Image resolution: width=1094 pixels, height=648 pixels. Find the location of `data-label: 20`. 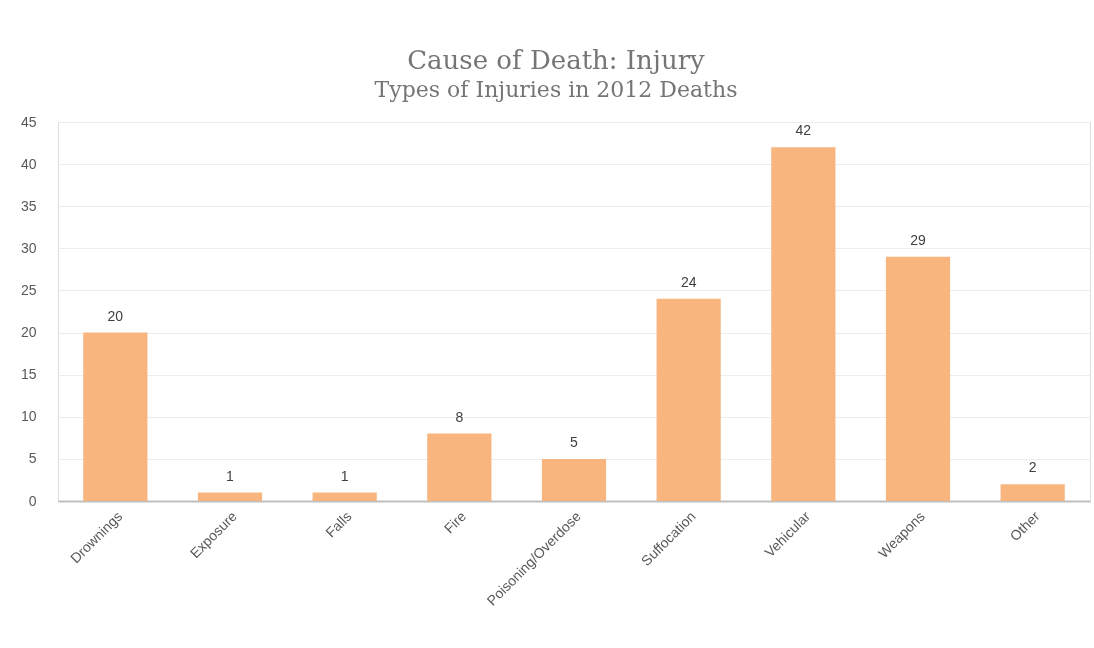

data-label: 20 is located at coordinates (115, 315).